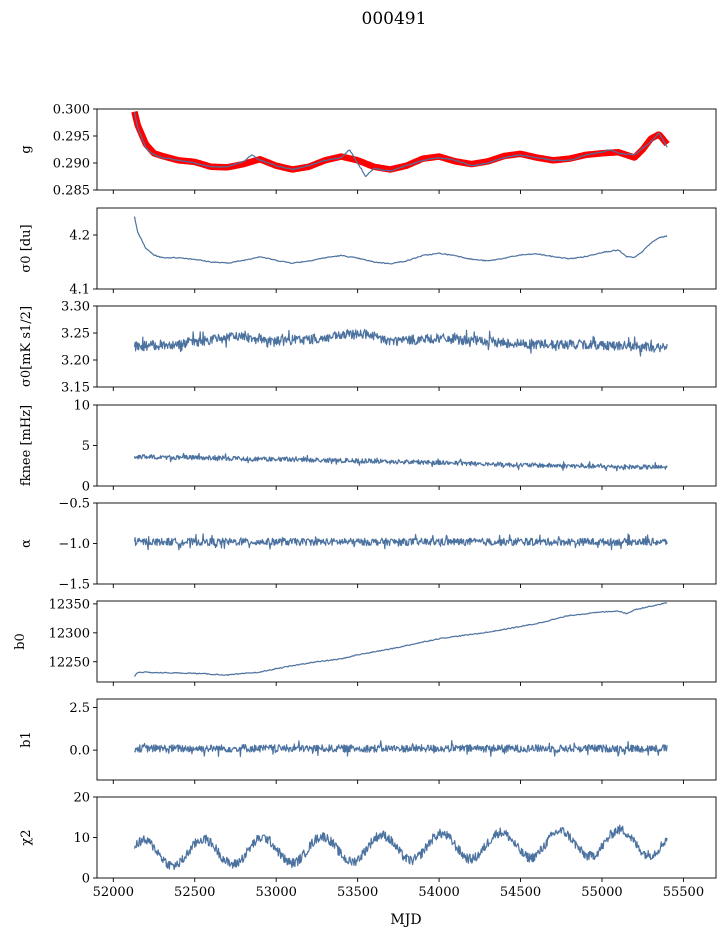 The width and height of the screenshot is (725, 936). What do you see at coordinates (20, 641) in the screenshot?
I see `y-axis-label: b0` at bounding box center [20, 641].